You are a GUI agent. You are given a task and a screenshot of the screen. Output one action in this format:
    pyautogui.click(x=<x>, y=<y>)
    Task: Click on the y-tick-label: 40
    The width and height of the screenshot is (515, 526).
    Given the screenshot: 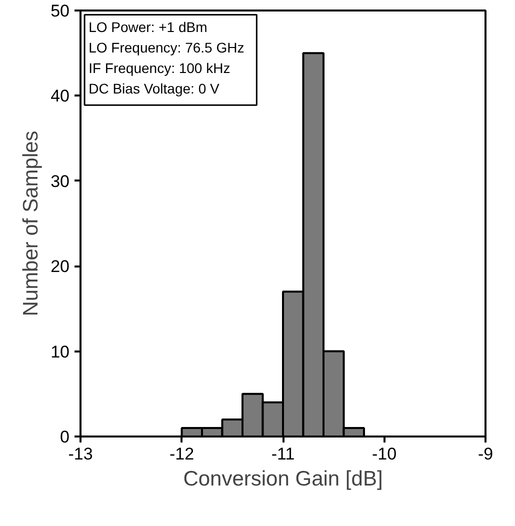 What is the action you would take?
    pyautogui.click(x=60, y=96)
    